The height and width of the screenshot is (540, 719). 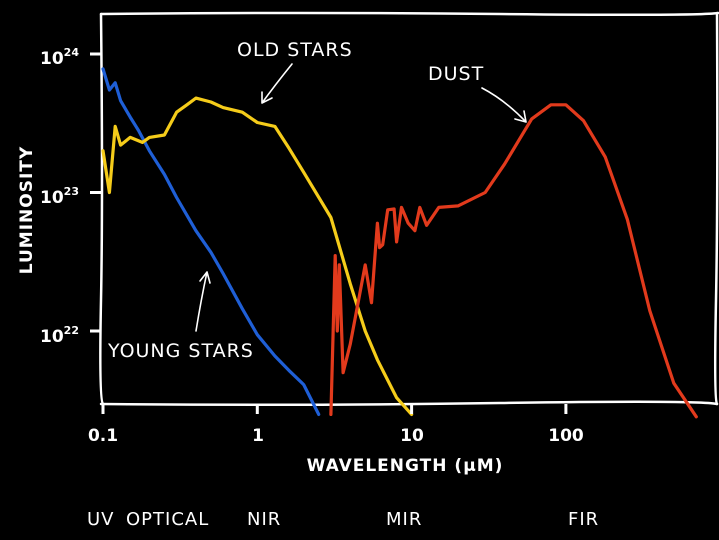 What do you see at coordinates (71, 191) in the screenshot?
I see `y-tick-exp: 23` at bounding box center [71, 191].